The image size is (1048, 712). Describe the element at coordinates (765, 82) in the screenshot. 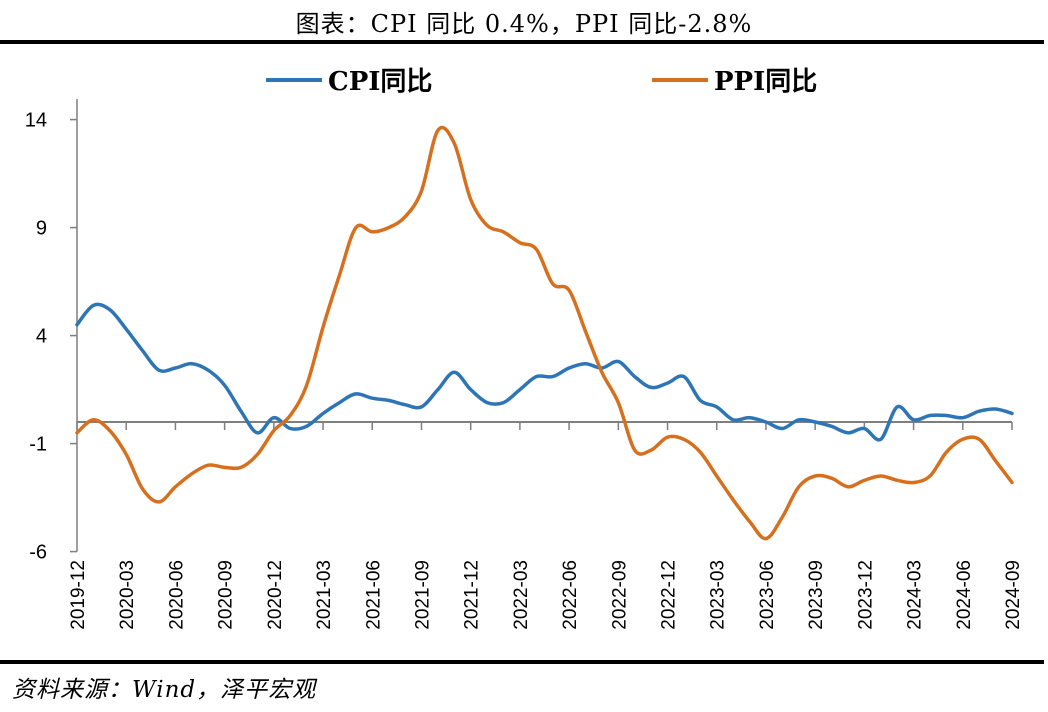

I see `legend-ppi-label: PPI同比` at that location.